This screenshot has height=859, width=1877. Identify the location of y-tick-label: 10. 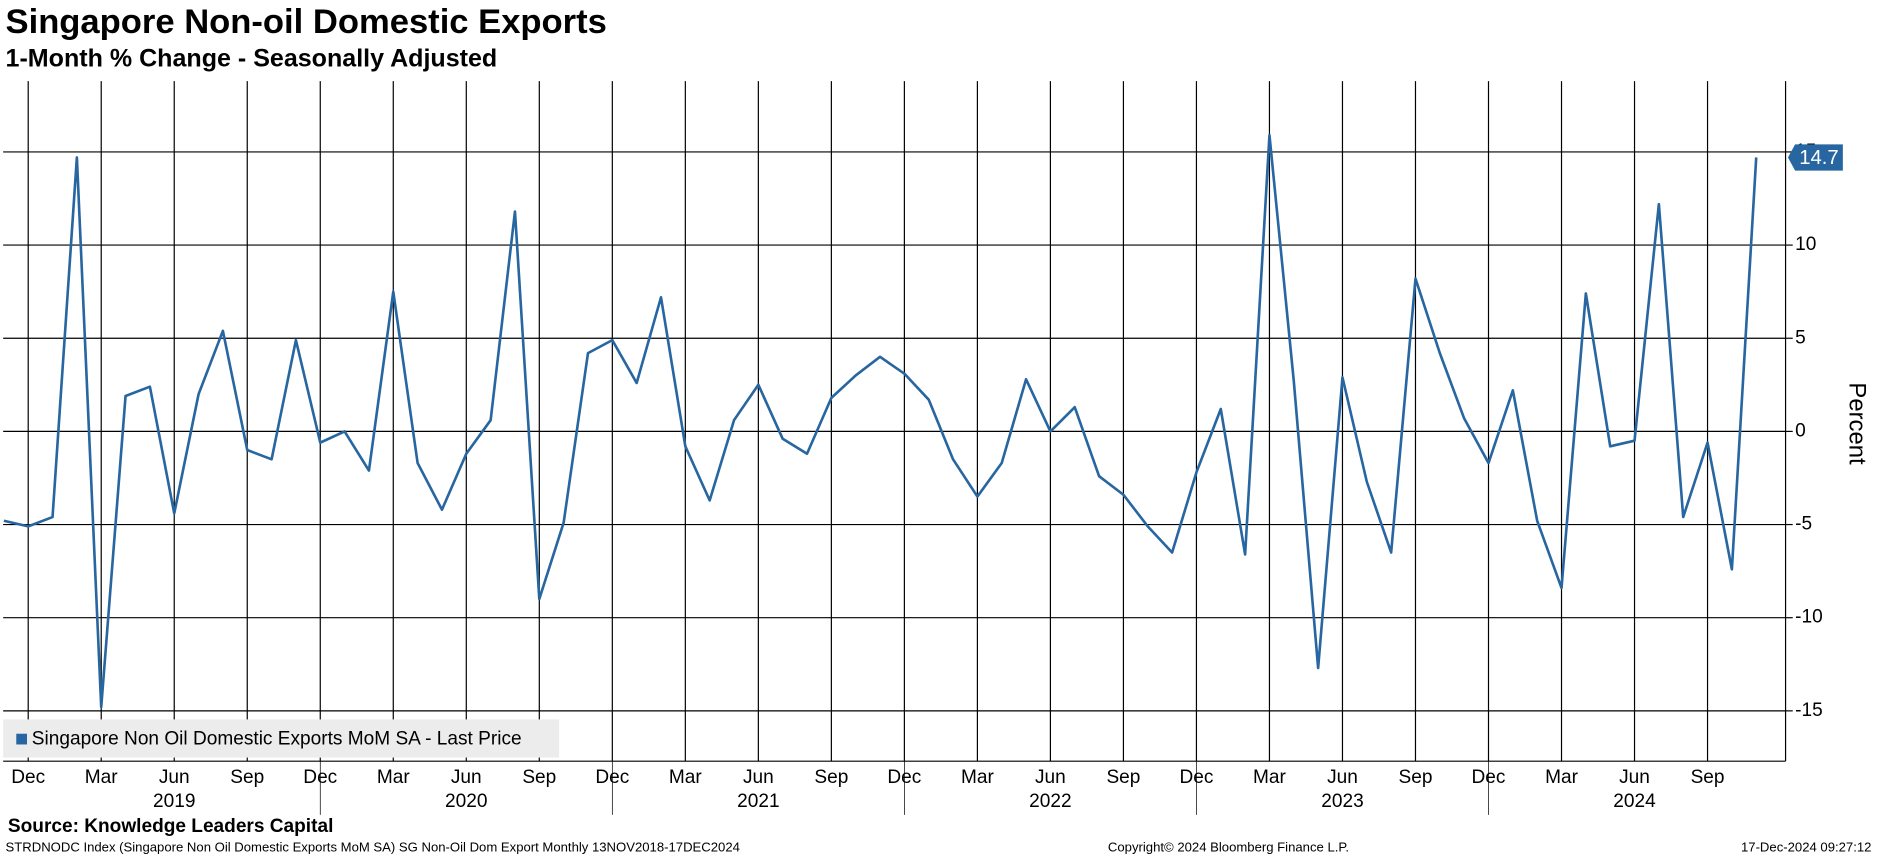
(1805, 244).